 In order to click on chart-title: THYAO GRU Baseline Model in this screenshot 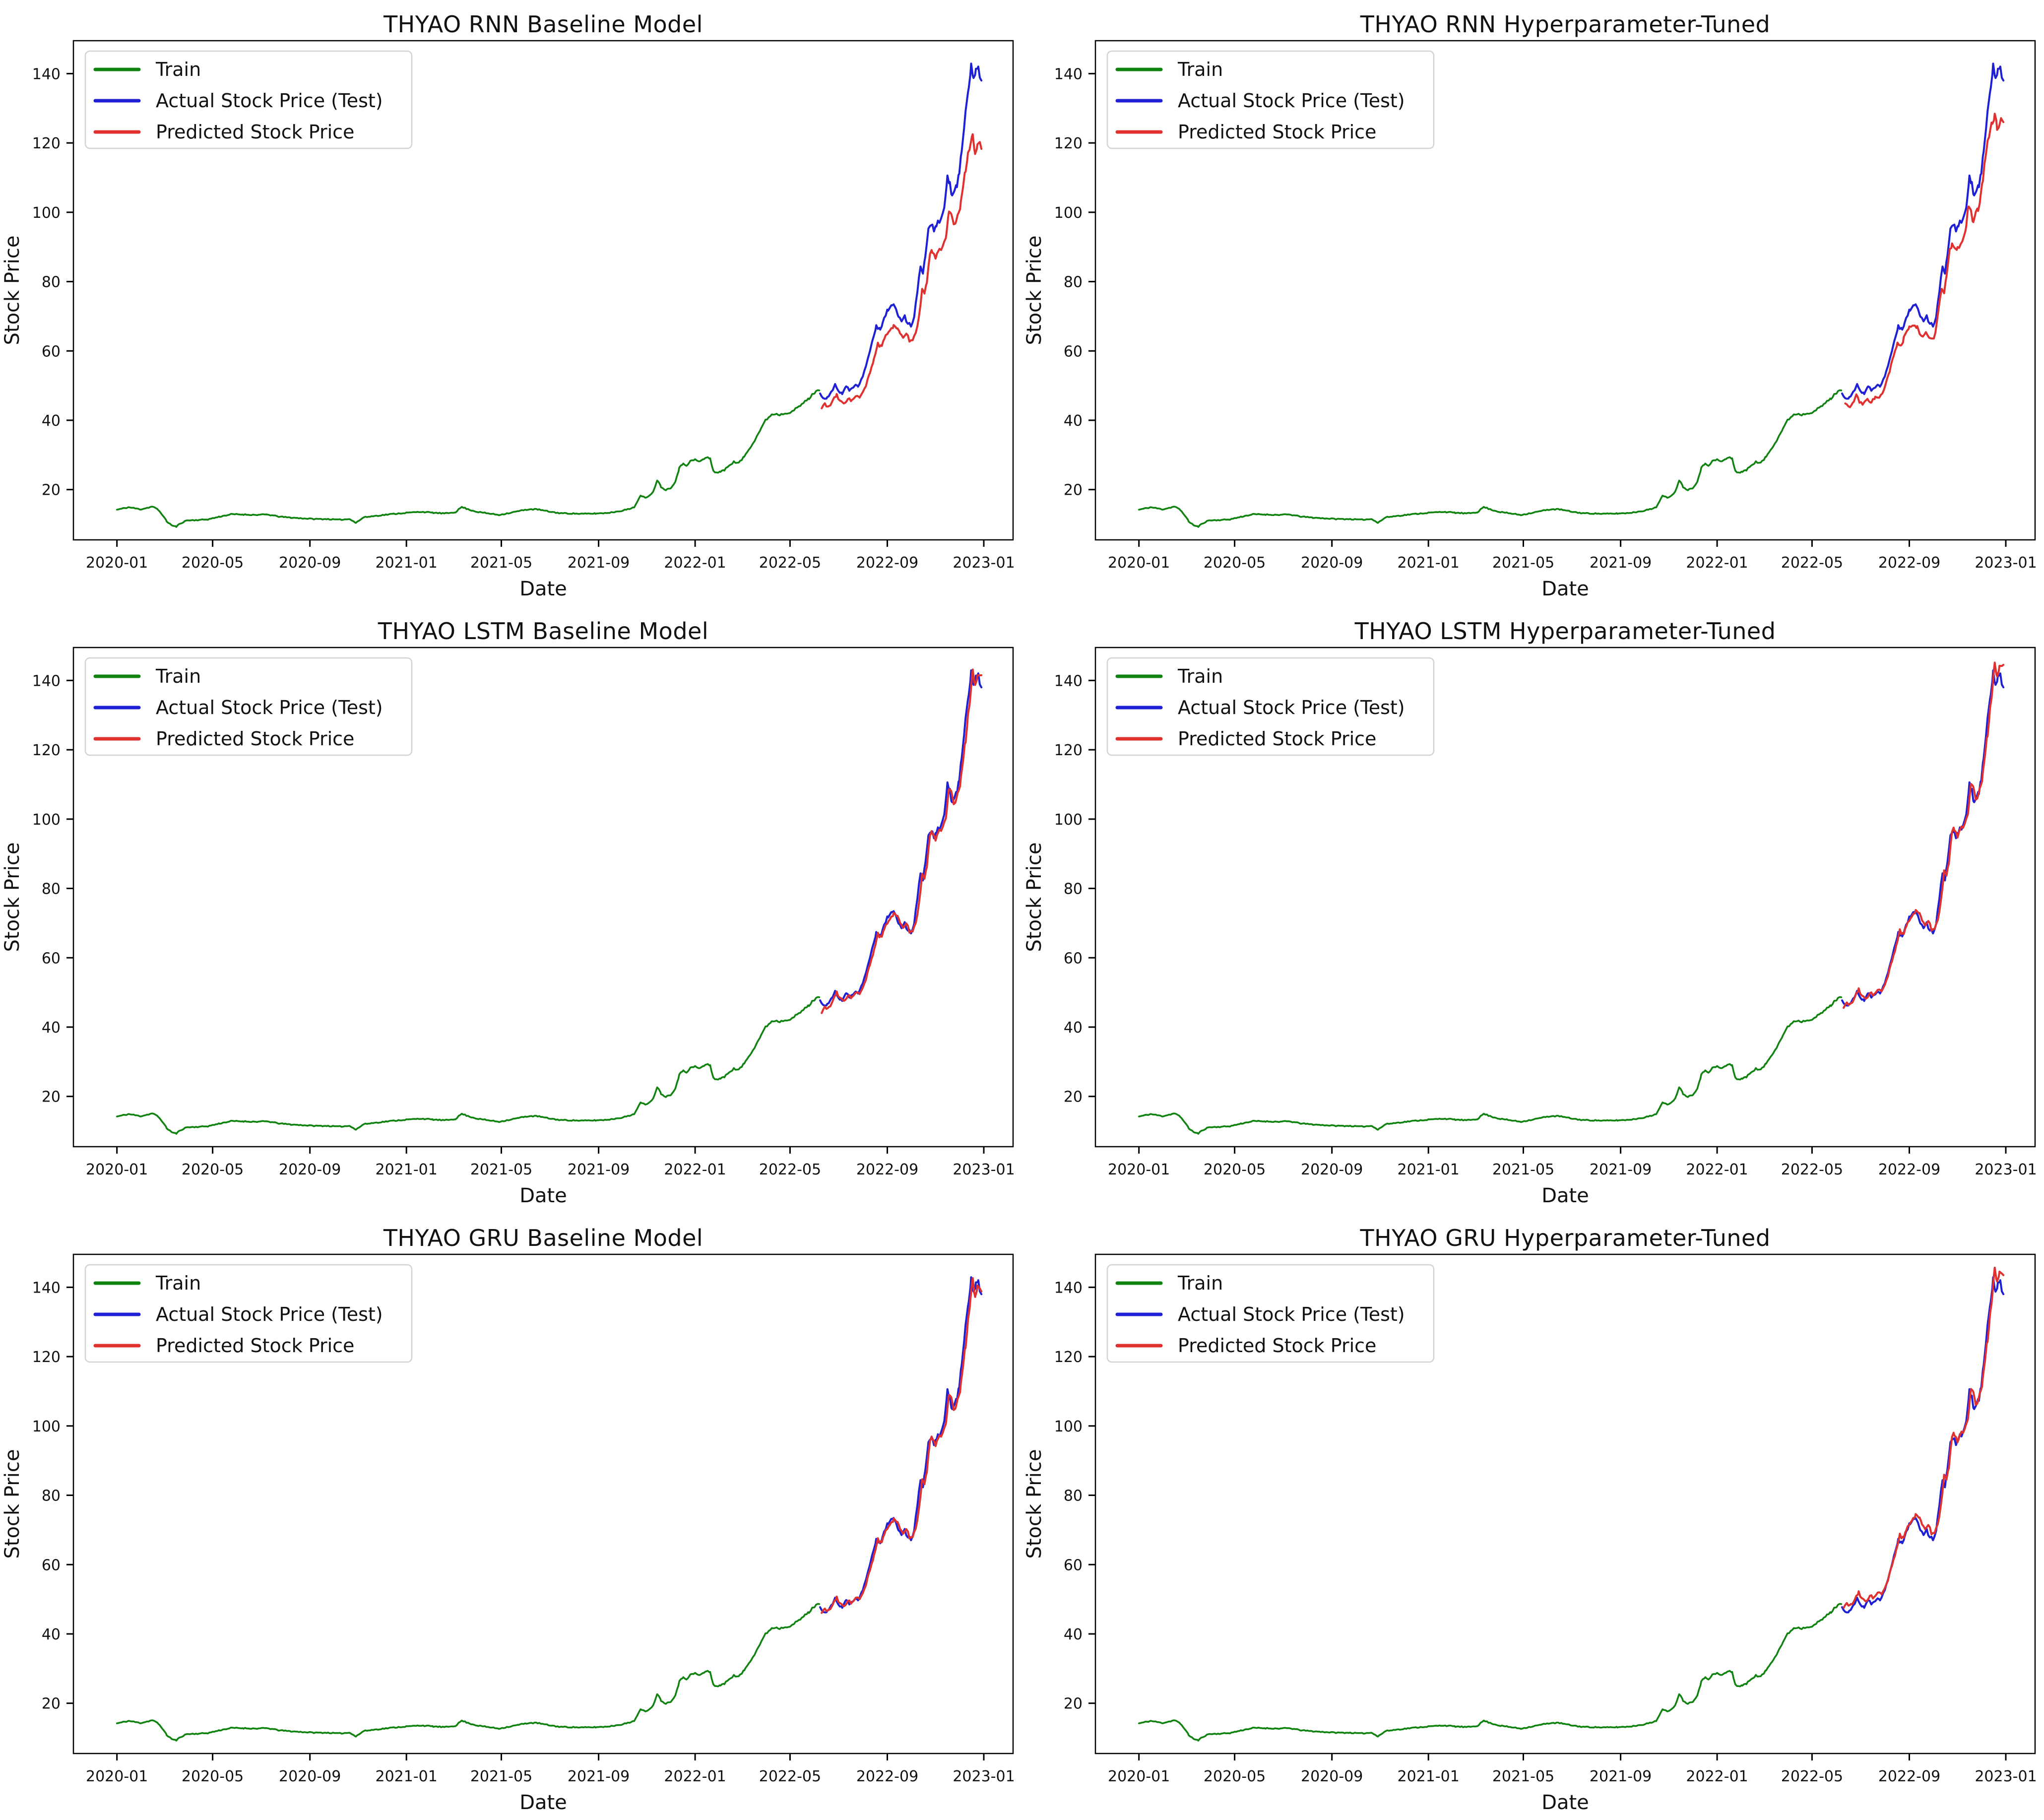, I will do `click(543, 1238)`.